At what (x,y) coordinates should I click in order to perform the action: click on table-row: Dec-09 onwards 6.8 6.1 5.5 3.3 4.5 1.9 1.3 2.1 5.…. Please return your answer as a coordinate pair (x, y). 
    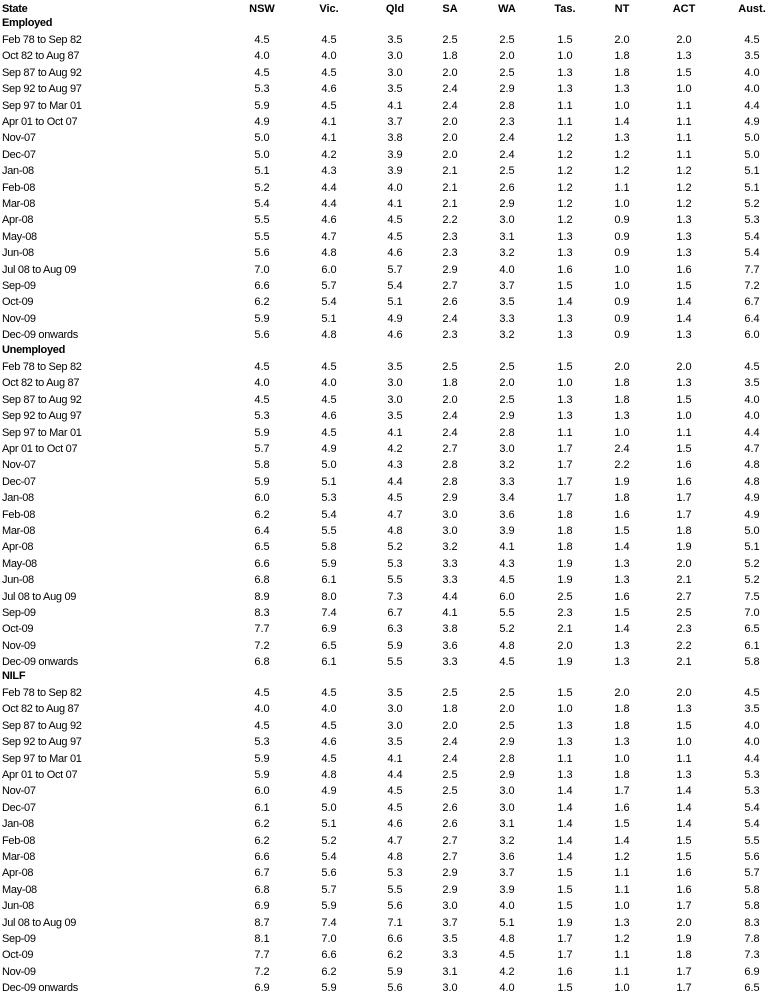
    Looking at the image, I should click on (386, 664).